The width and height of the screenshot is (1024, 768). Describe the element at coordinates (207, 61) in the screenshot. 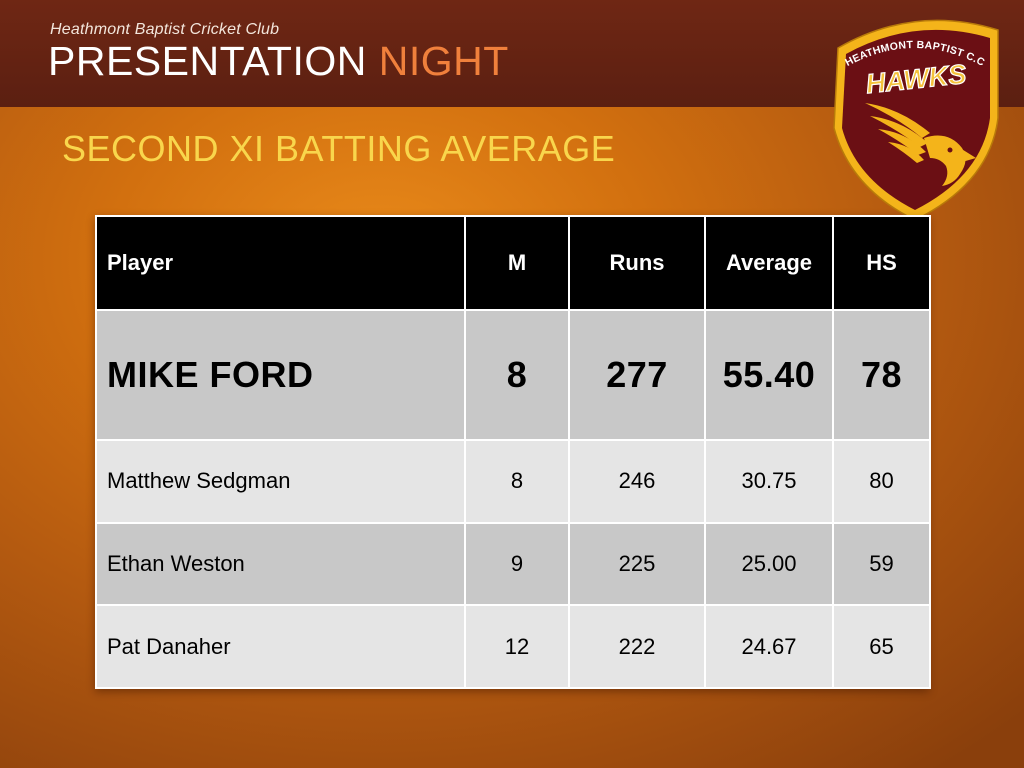

I see `event-title-part-1: PRESENTATION` at that location.